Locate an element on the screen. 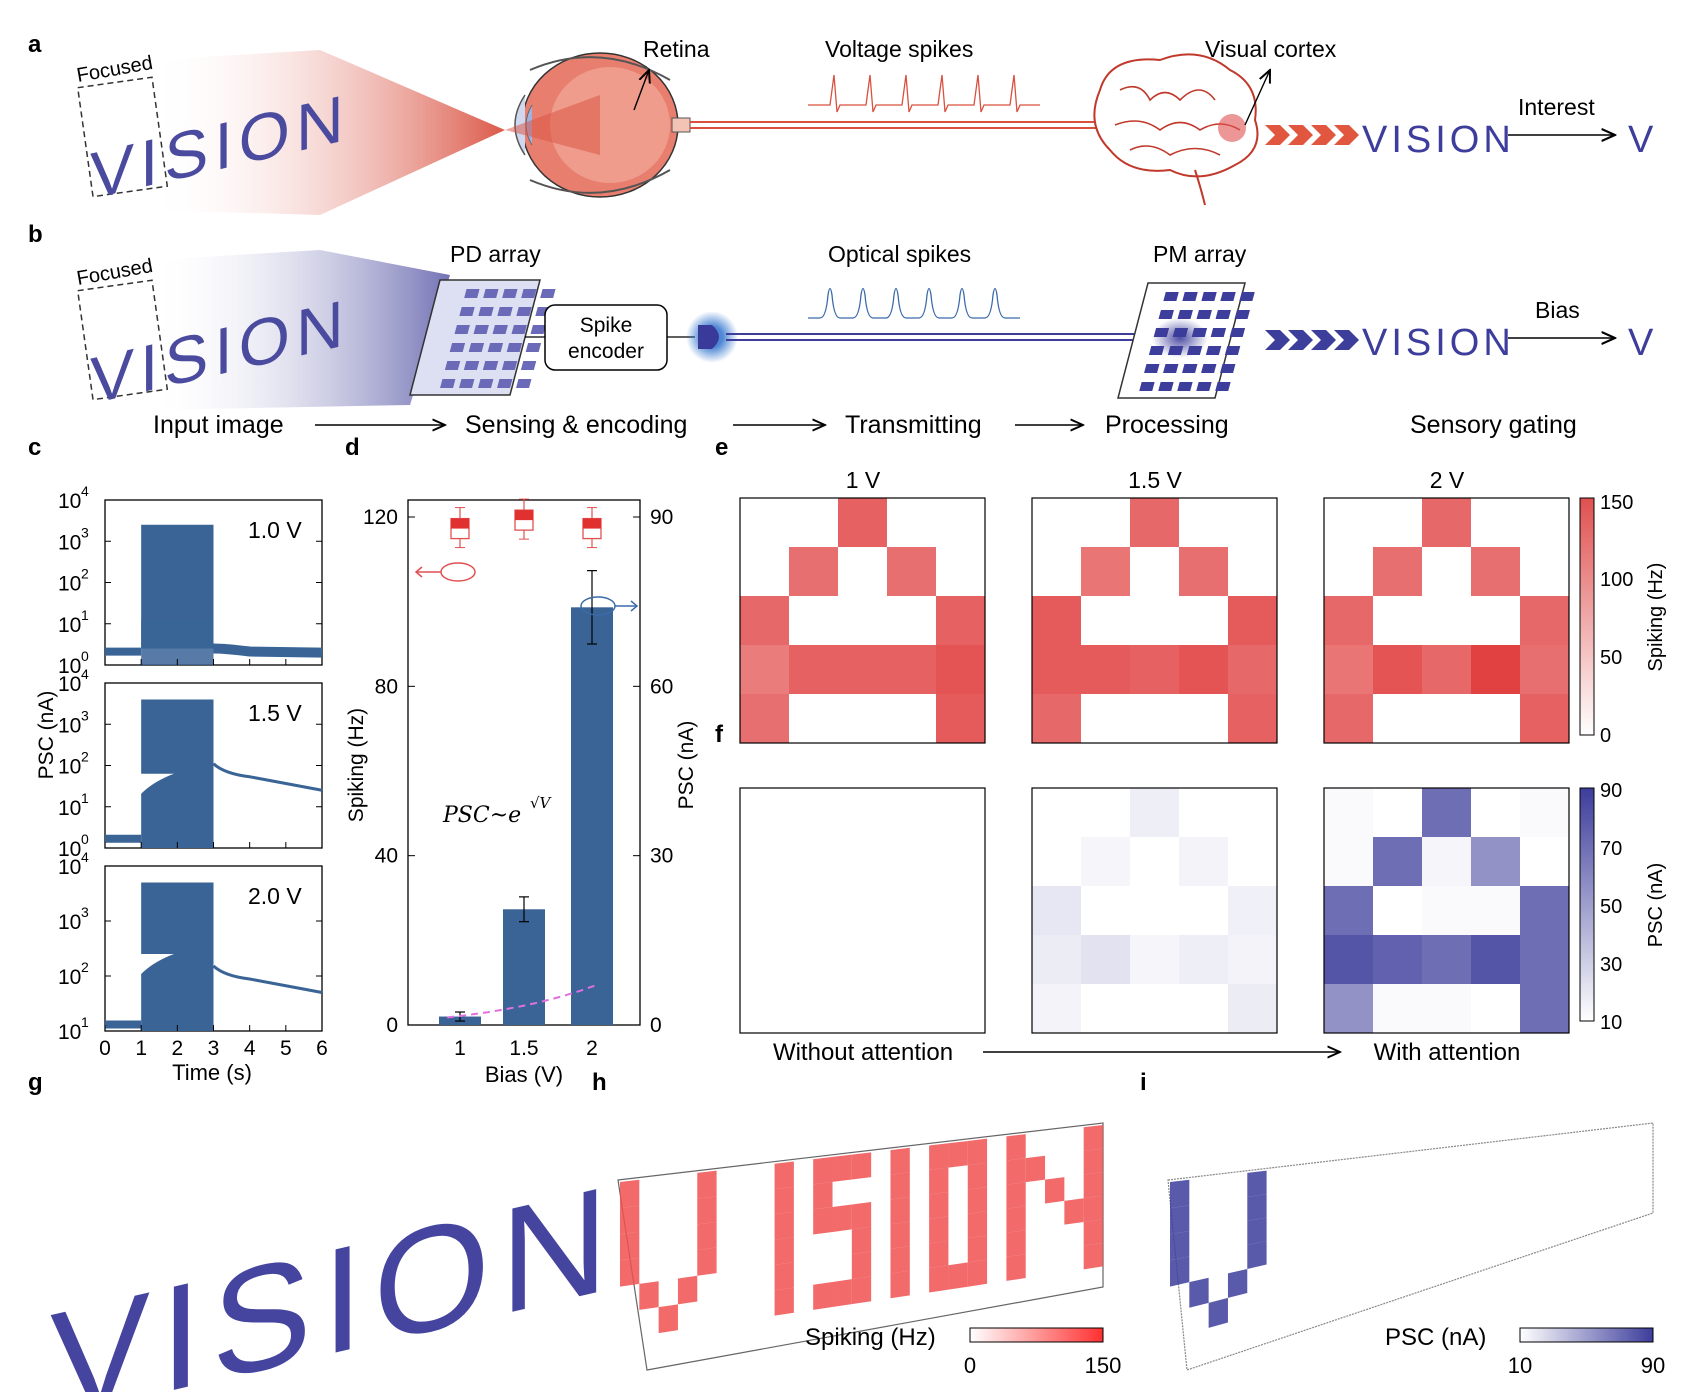 The height and width of the screenshot is (1392, 1684). i-cbar-label: PSC (nA) is located at coordinates (1435, 1337).